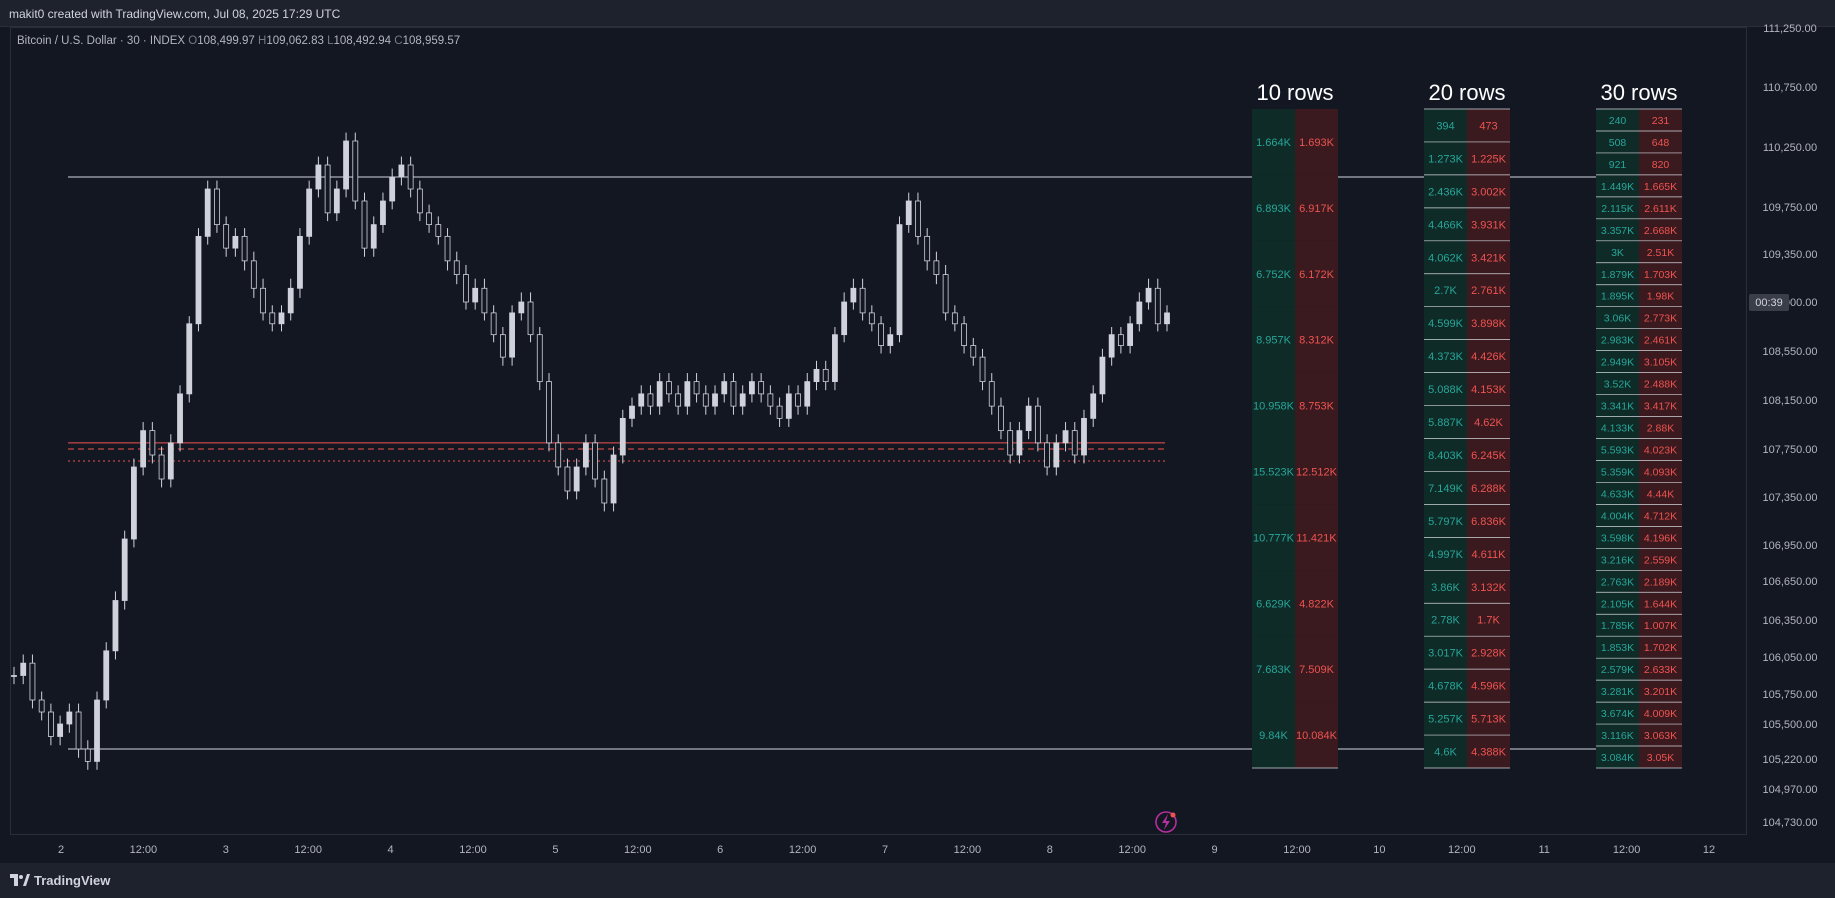  I want to click on profile-buy-value: 4.373K, so click(1446, 357).